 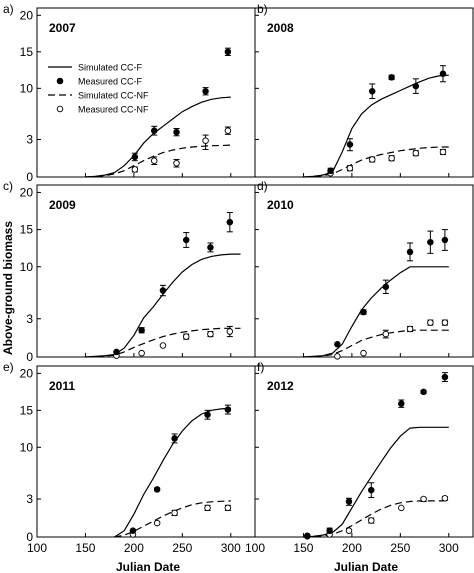 What do you see at coordinates (113, 110) in the screenshot?
I see `legend-entry: Measured CC-NF` at bounding box center [113, 110].